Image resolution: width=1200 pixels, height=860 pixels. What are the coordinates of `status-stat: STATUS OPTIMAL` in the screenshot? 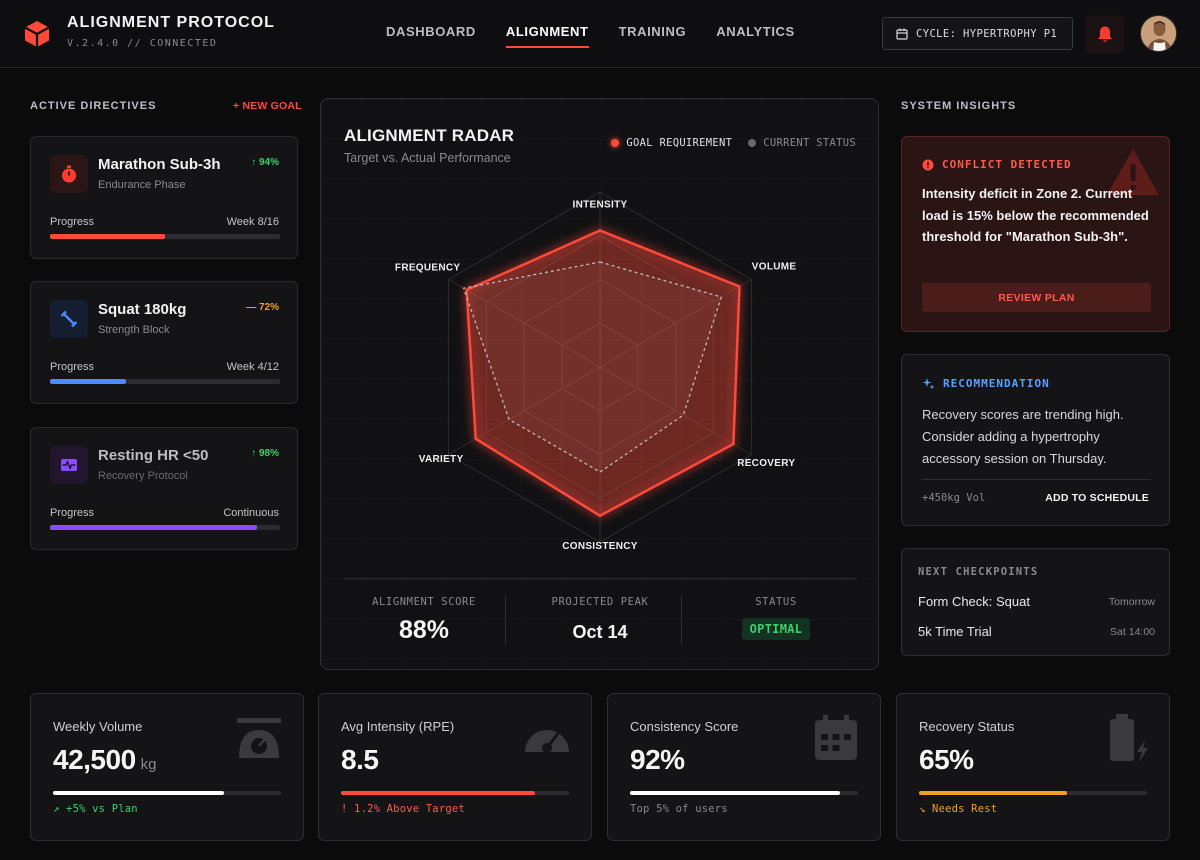 It's located at (776, 624).